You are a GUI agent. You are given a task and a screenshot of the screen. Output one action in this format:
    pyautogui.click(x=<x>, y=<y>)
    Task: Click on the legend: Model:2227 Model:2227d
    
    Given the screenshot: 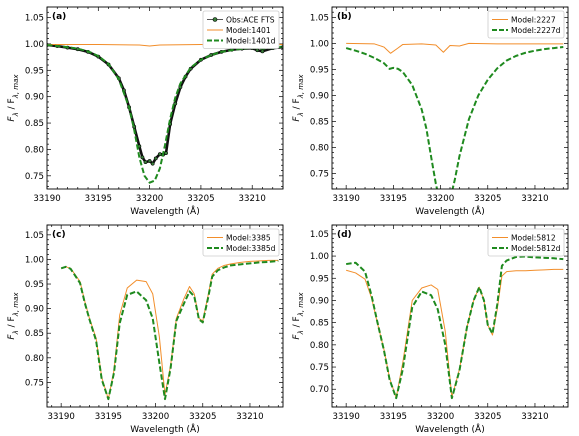 What is the action you would take?
    pyautogui.click(x=526, y=24)
    